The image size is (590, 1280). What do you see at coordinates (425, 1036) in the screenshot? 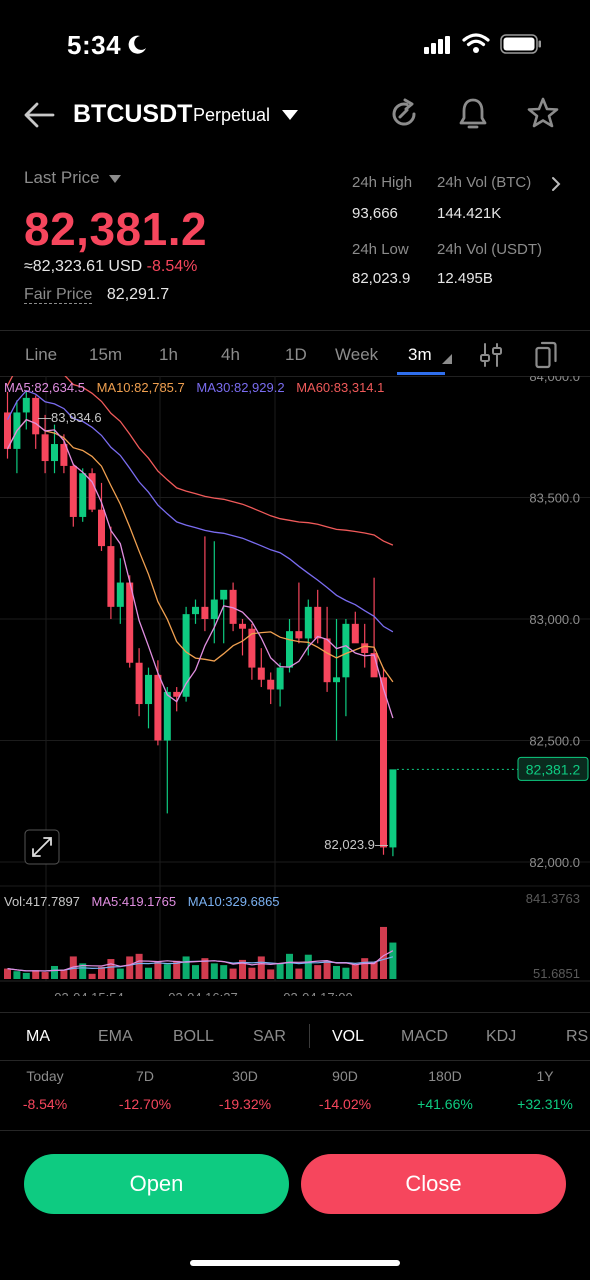
I see `tab-macd: MACD` at bounding box center [425, 1036].